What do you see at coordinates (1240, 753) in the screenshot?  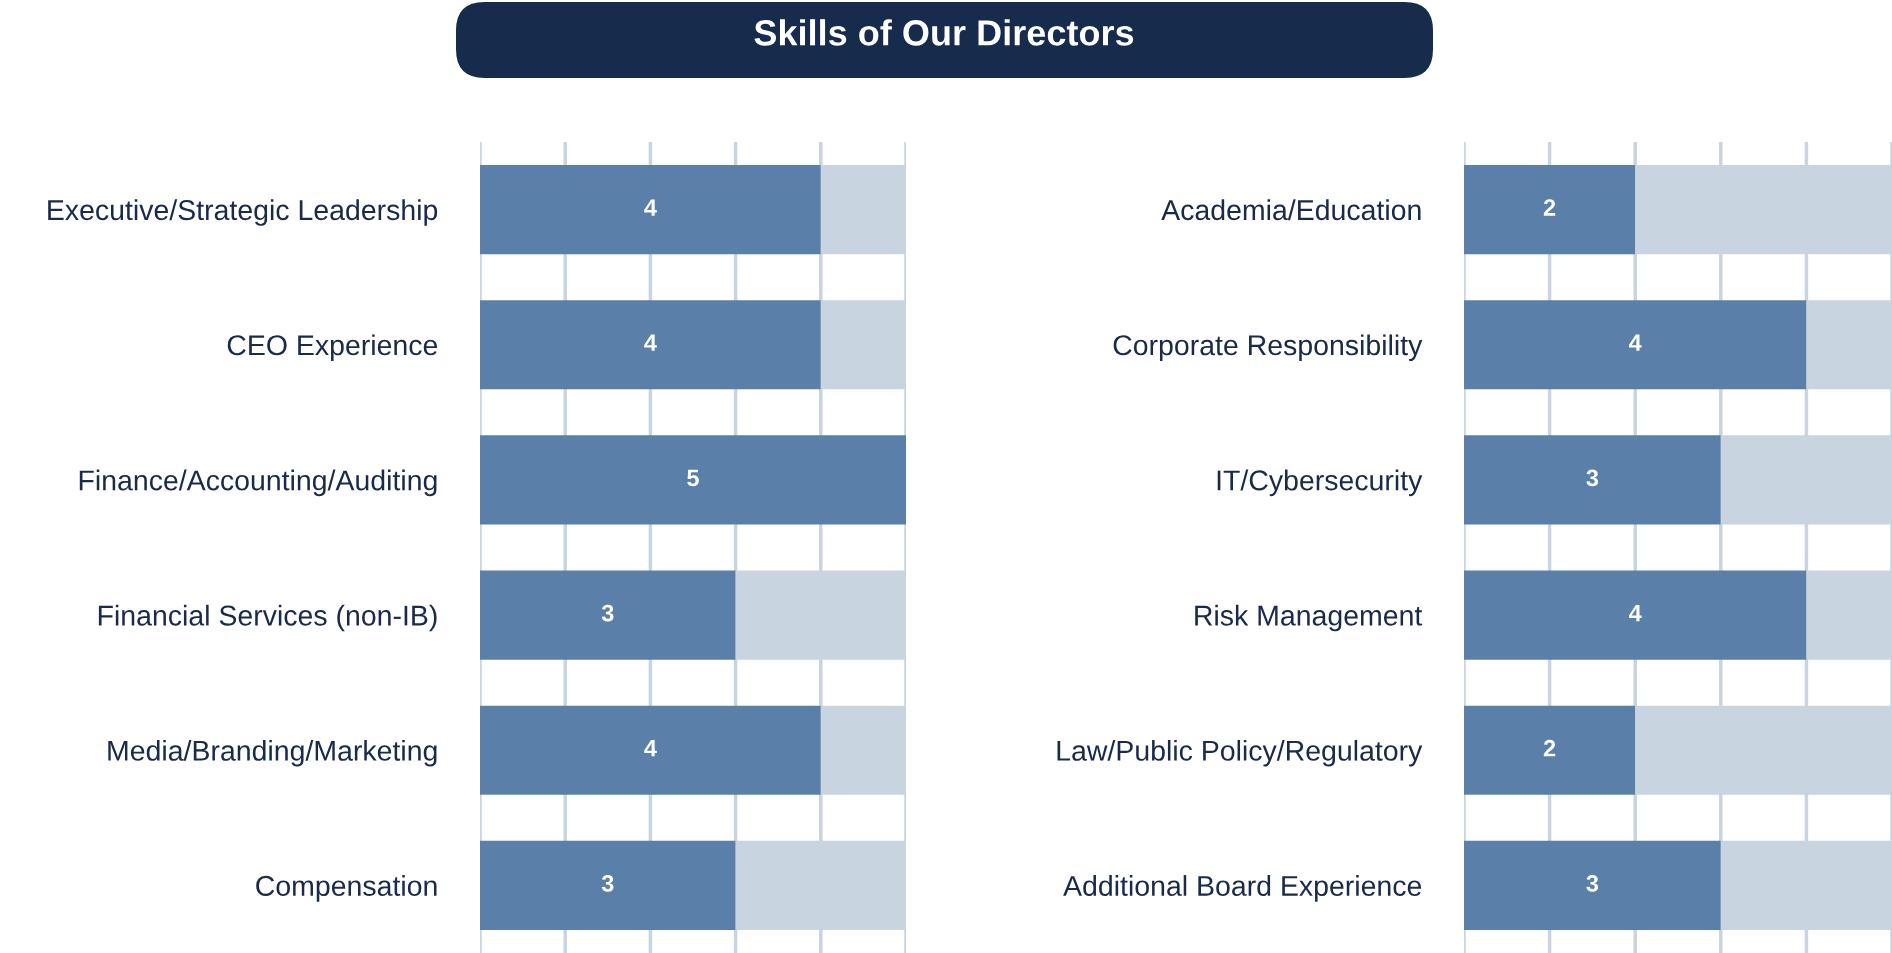 I see `y-tick-label: Law/Public Policy/Regulatory` at bounding box center [1240, 753].